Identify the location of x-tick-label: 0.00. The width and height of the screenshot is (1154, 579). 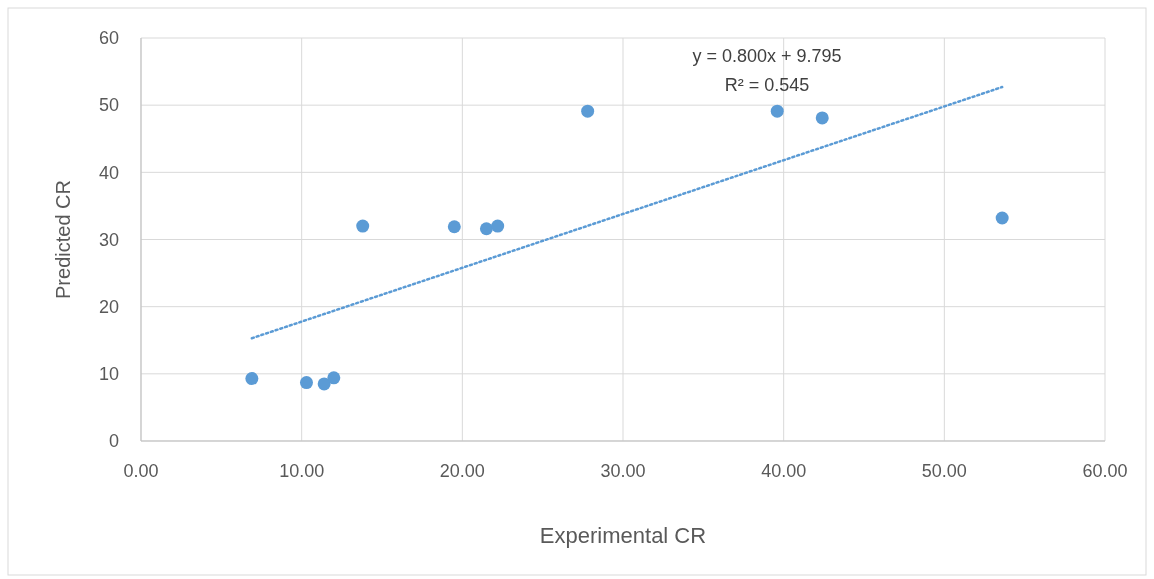
(141, 471).